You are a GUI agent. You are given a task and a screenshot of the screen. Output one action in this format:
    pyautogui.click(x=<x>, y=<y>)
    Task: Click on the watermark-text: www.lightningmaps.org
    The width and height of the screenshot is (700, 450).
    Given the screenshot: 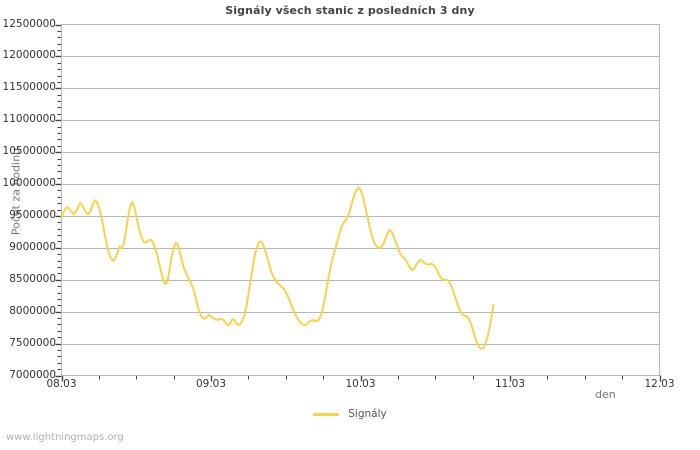 What is the action you would take?
    pyautogui.click(x=65, y=437)
    